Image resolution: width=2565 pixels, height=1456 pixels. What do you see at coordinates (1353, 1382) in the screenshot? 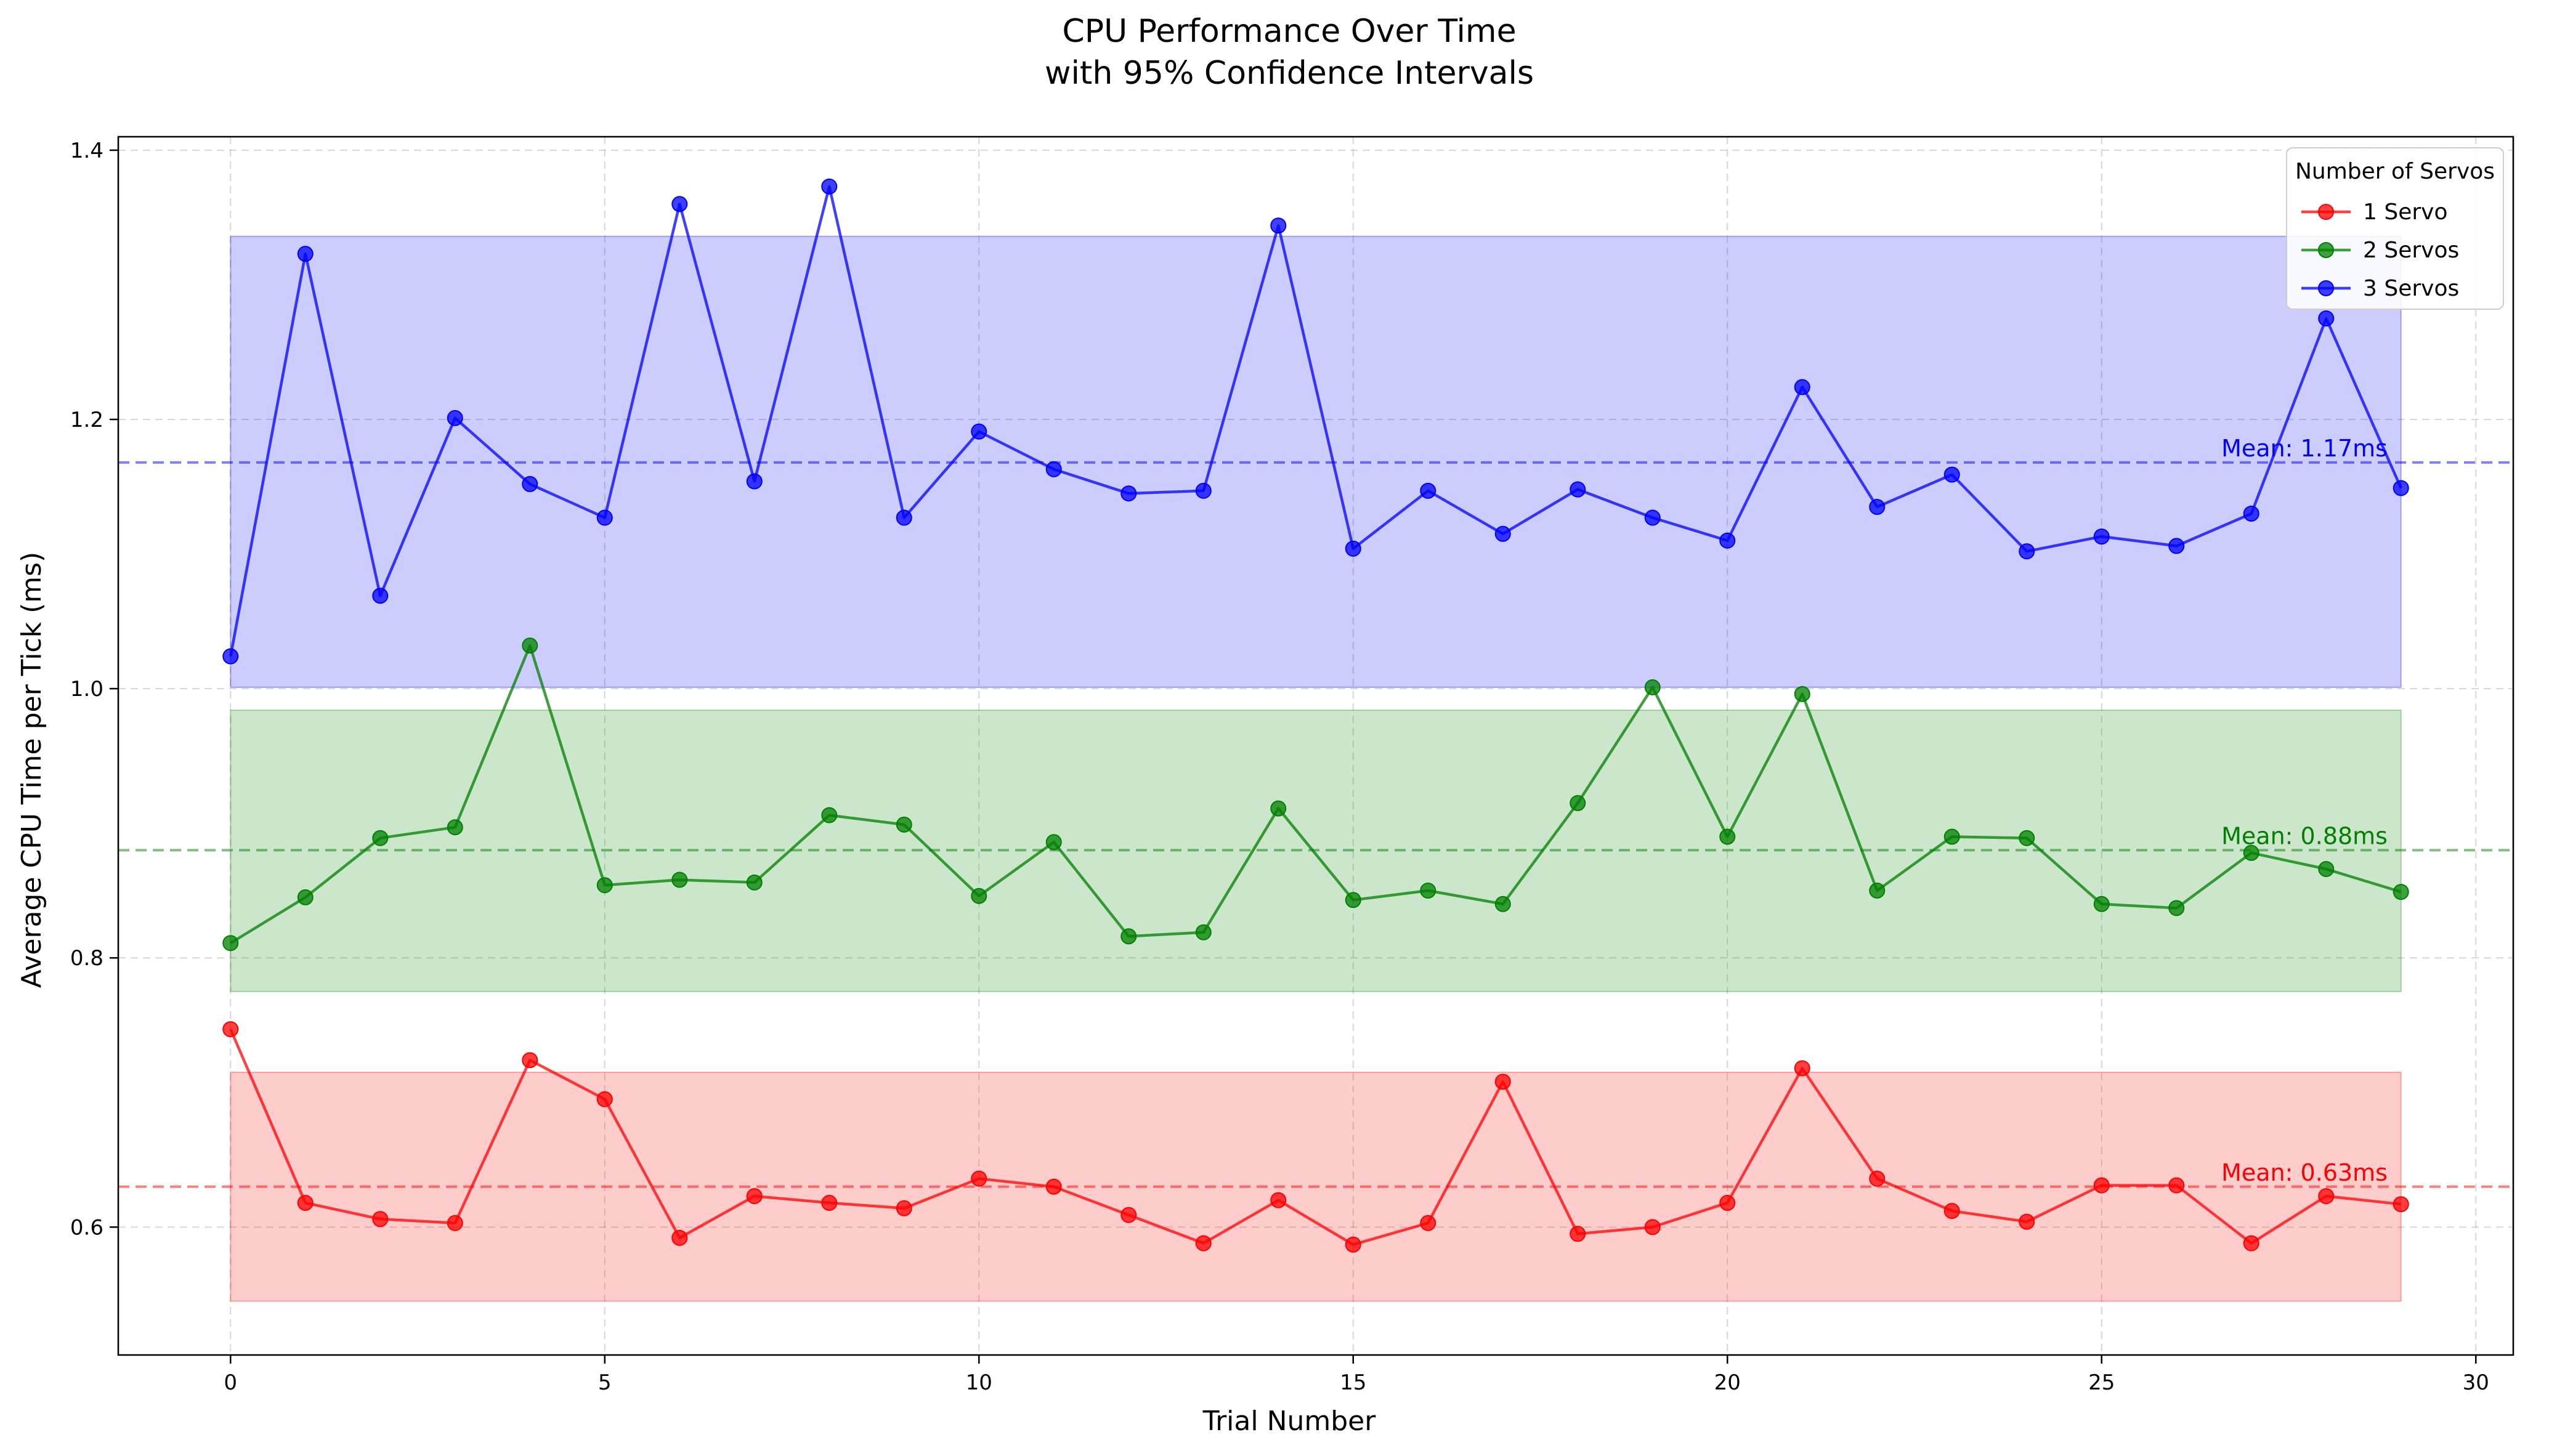
I see `x-tick-label: 15` at bounding box center [1353, 1382].